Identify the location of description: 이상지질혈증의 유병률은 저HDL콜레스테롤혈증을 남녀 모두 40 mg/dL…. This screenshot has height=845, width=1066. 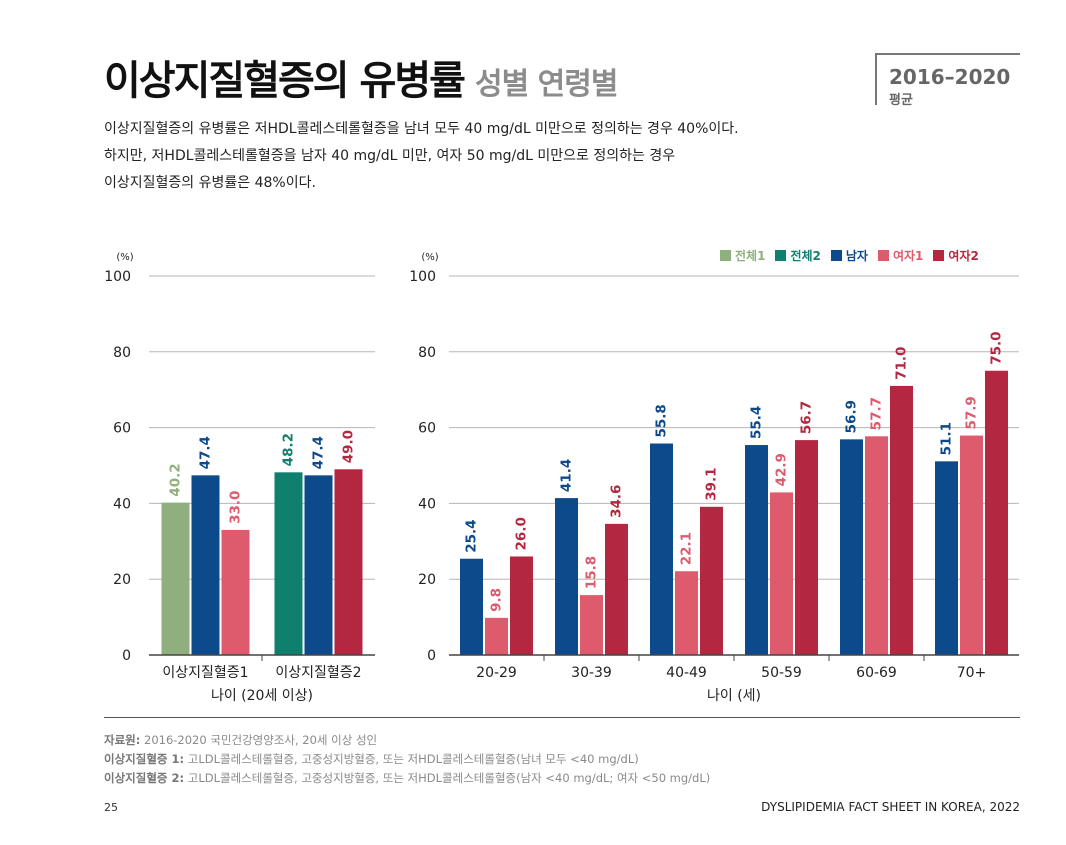
(421, 156).